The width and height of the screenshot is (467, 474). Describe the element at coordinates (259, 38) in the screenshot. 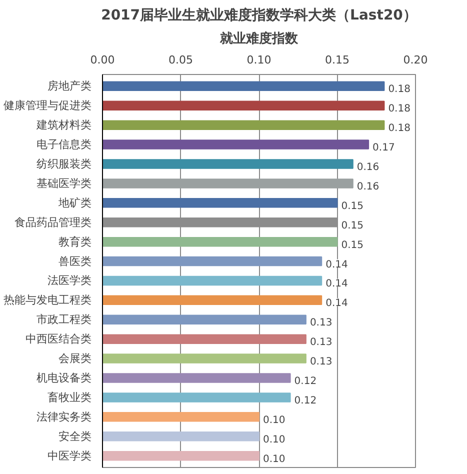

I see `x-axis-title: 就业难度指数` at that location.